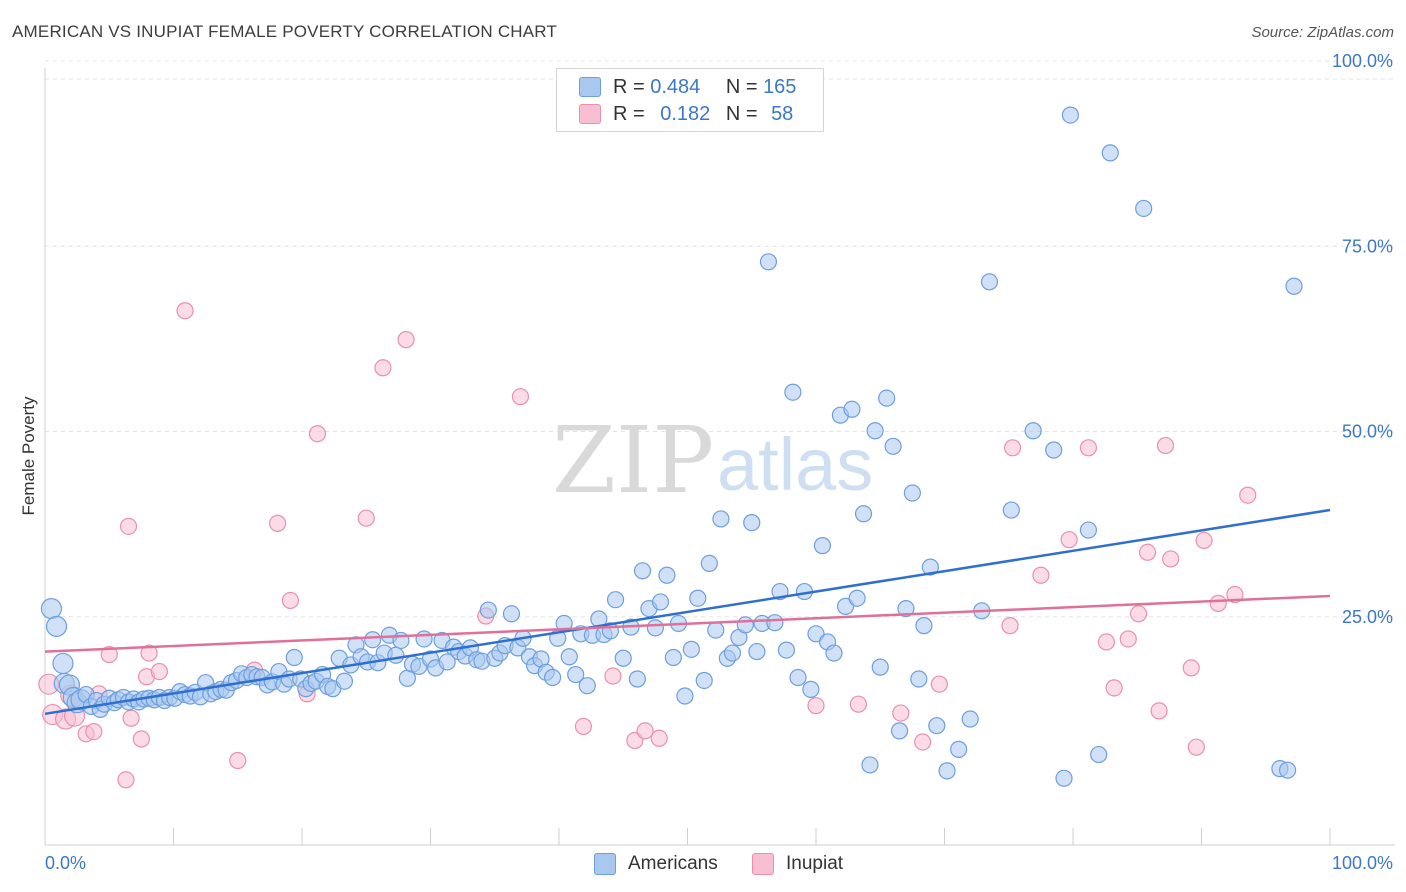 The image size is (1406, 892). I want to click on bottom-swatch-inupiat, so click(763, 864).